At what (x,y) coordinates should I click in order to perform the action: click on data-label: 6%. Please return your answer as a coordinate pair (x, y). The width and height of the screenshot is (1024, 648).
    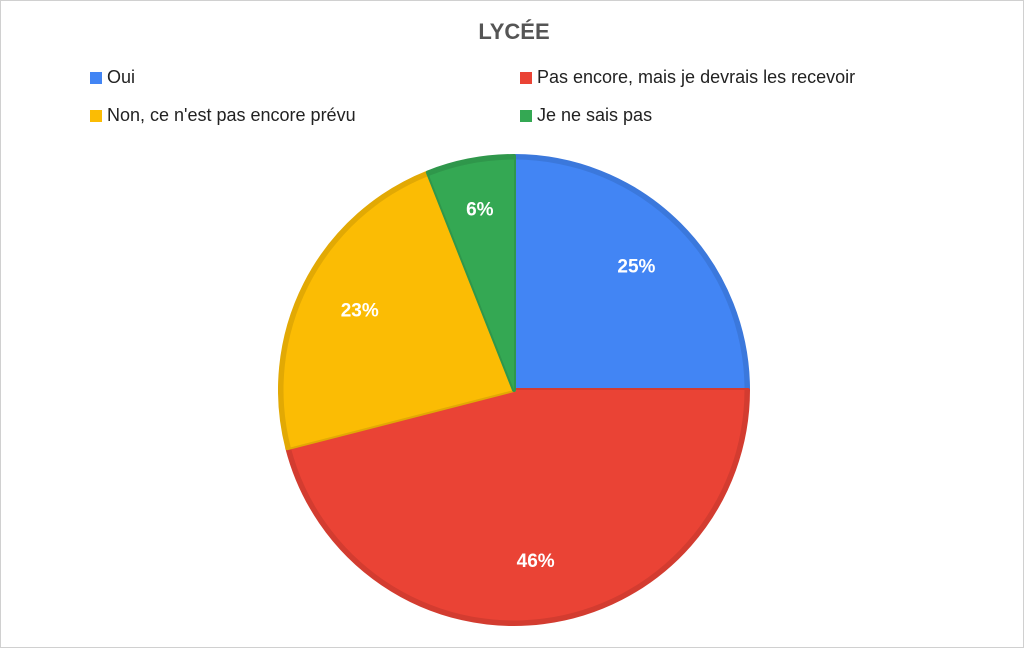
    Looking at the image, I should click on (480, 210).